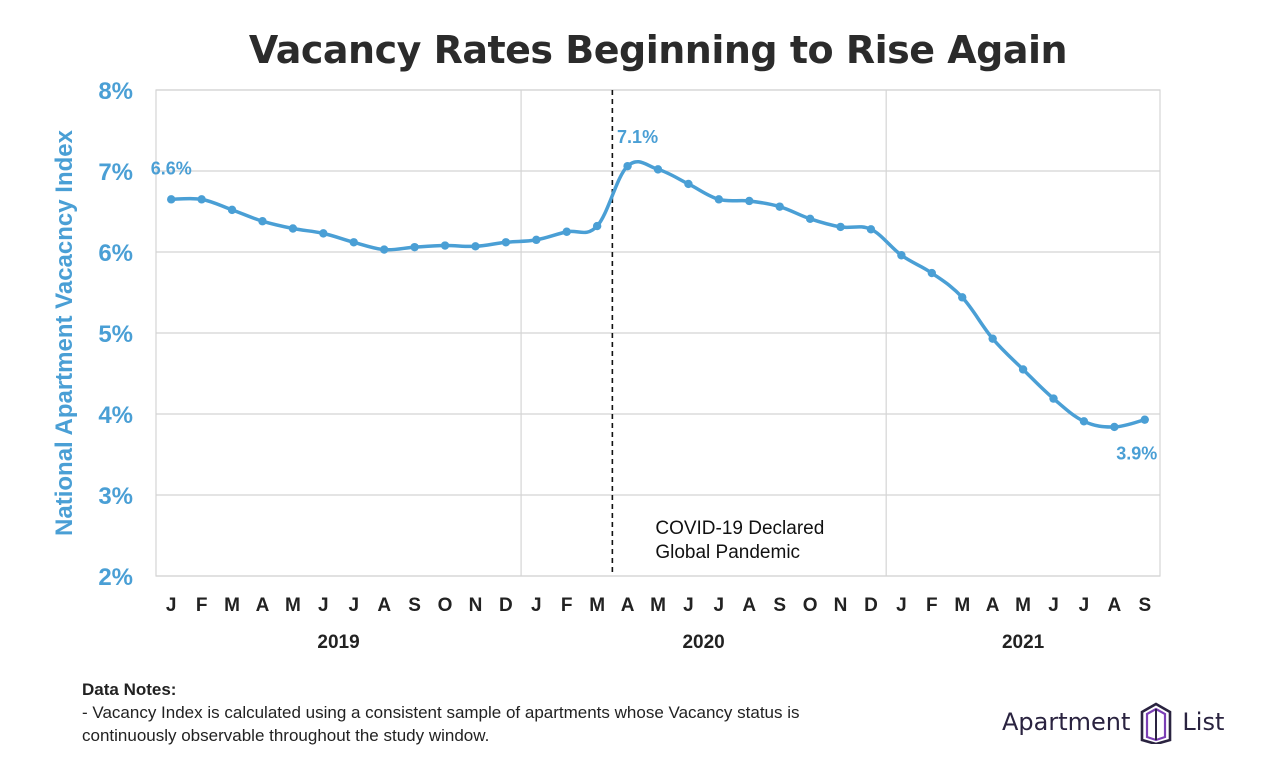 This screenshot has width=1280, height=777. I want to click on data-label: 3.9%, so click(1136, 454).